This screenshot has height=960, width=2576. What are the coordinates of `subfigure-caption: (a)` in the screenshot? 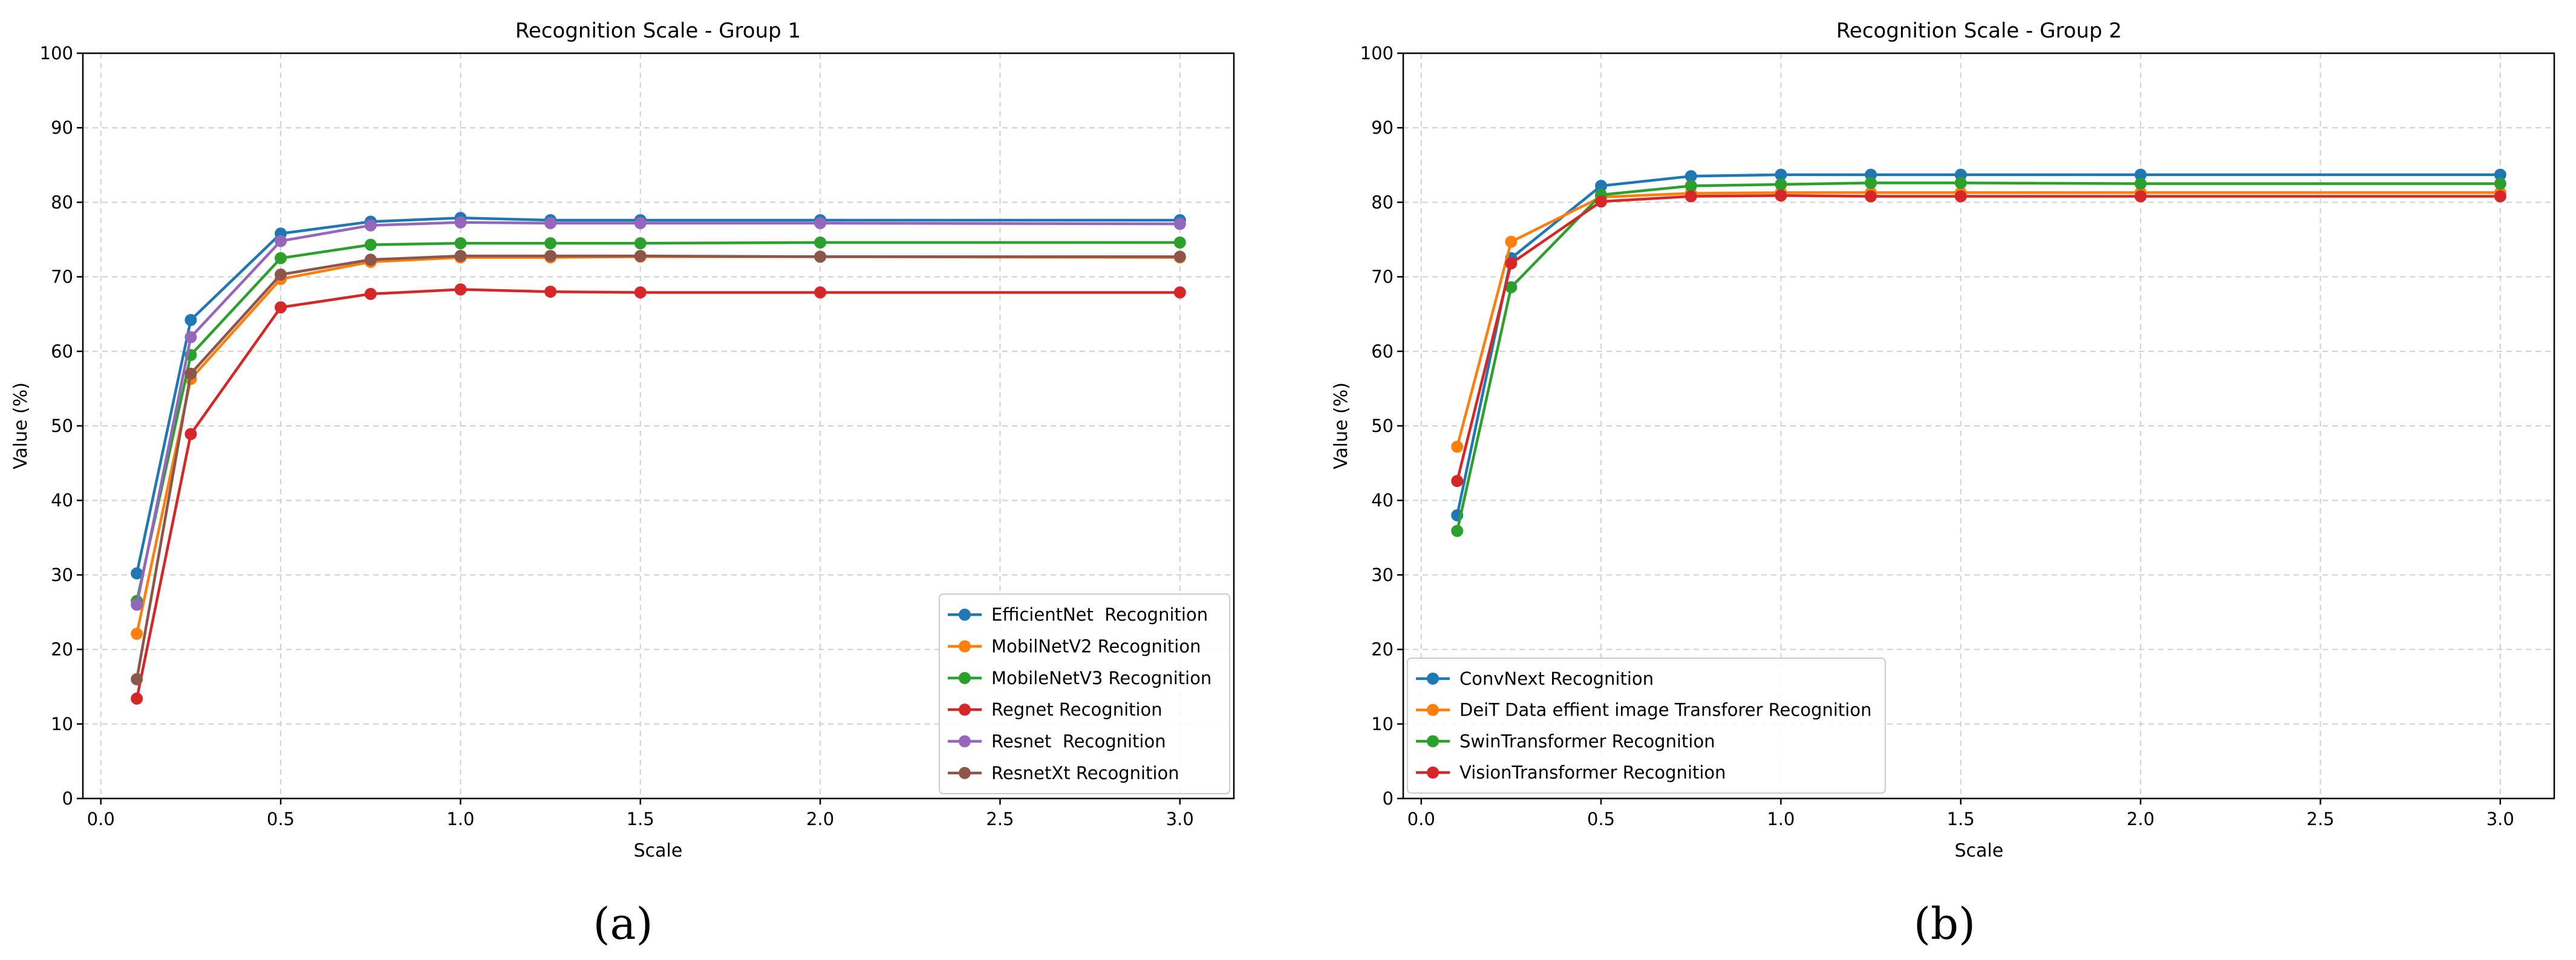 It's located at (623, 923).